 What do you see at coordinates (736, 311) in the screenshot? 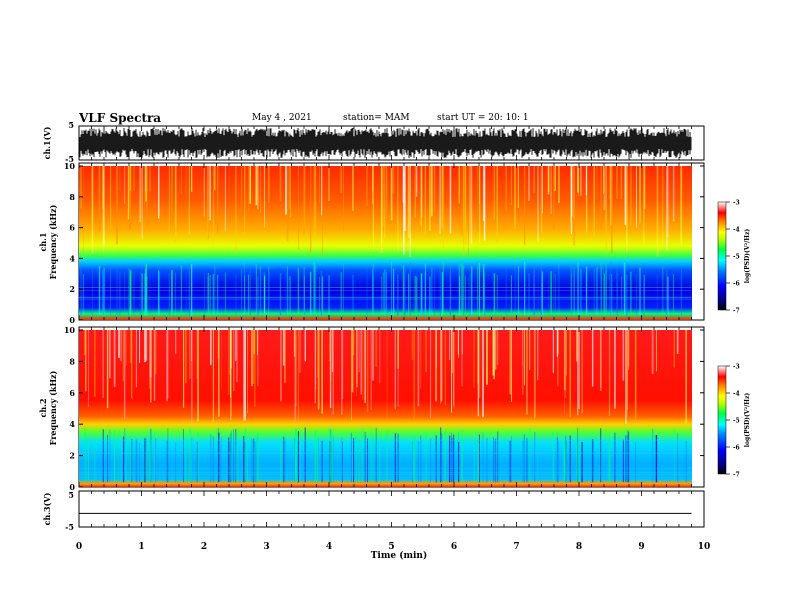
I see `cb1-label-4: -7` at bounding box center [736, 311].